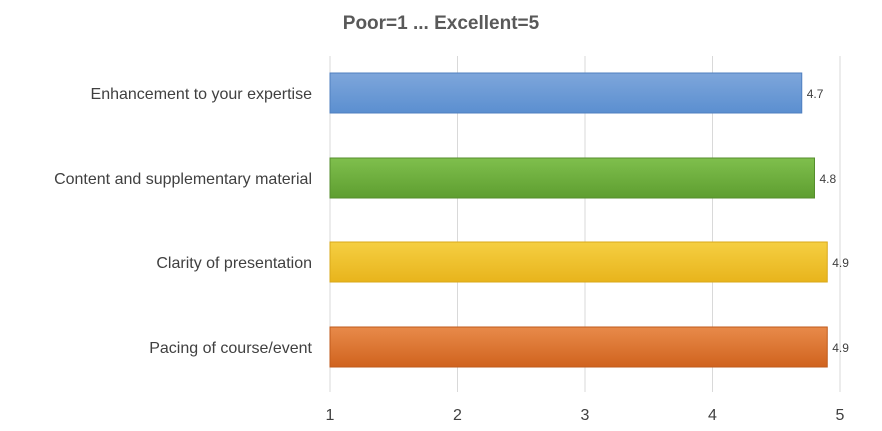 Image resolution: width=882 pixels, height=431 pixels. I want to click on x-tick-label-3: 3, so click(585, 415).